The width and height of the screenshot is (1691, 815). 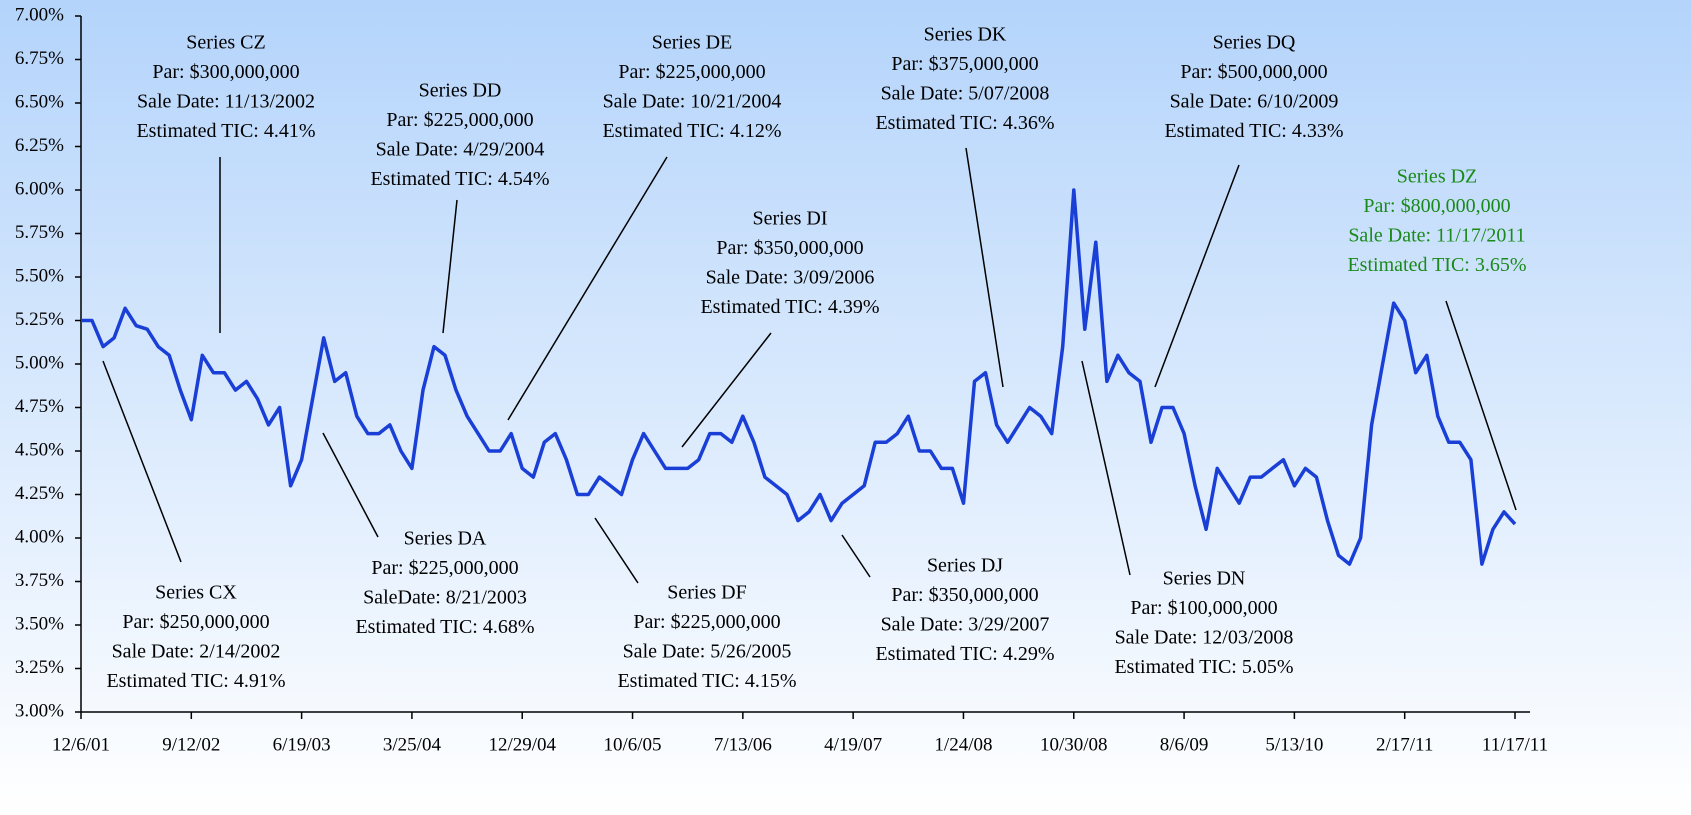 I want to click on annotation-text: Estimated TIC: 4.68%, so click(x=444, y=627).